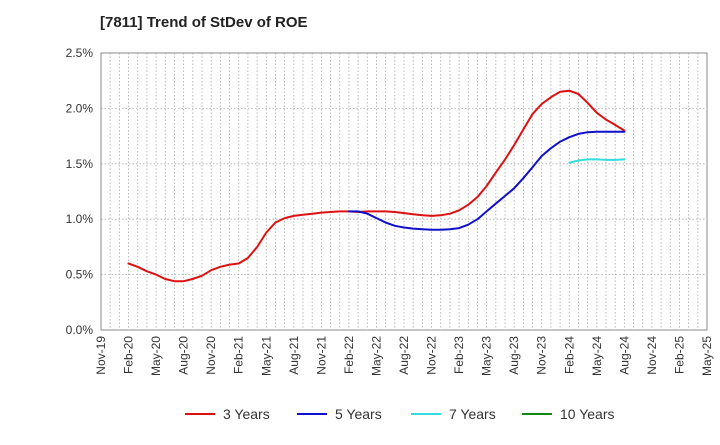 The height and width of the screenshot is (445, 720). Describe the element at coordinates (358, 414) in the screenshot. I see `legend-label: 5 Years` at that location.